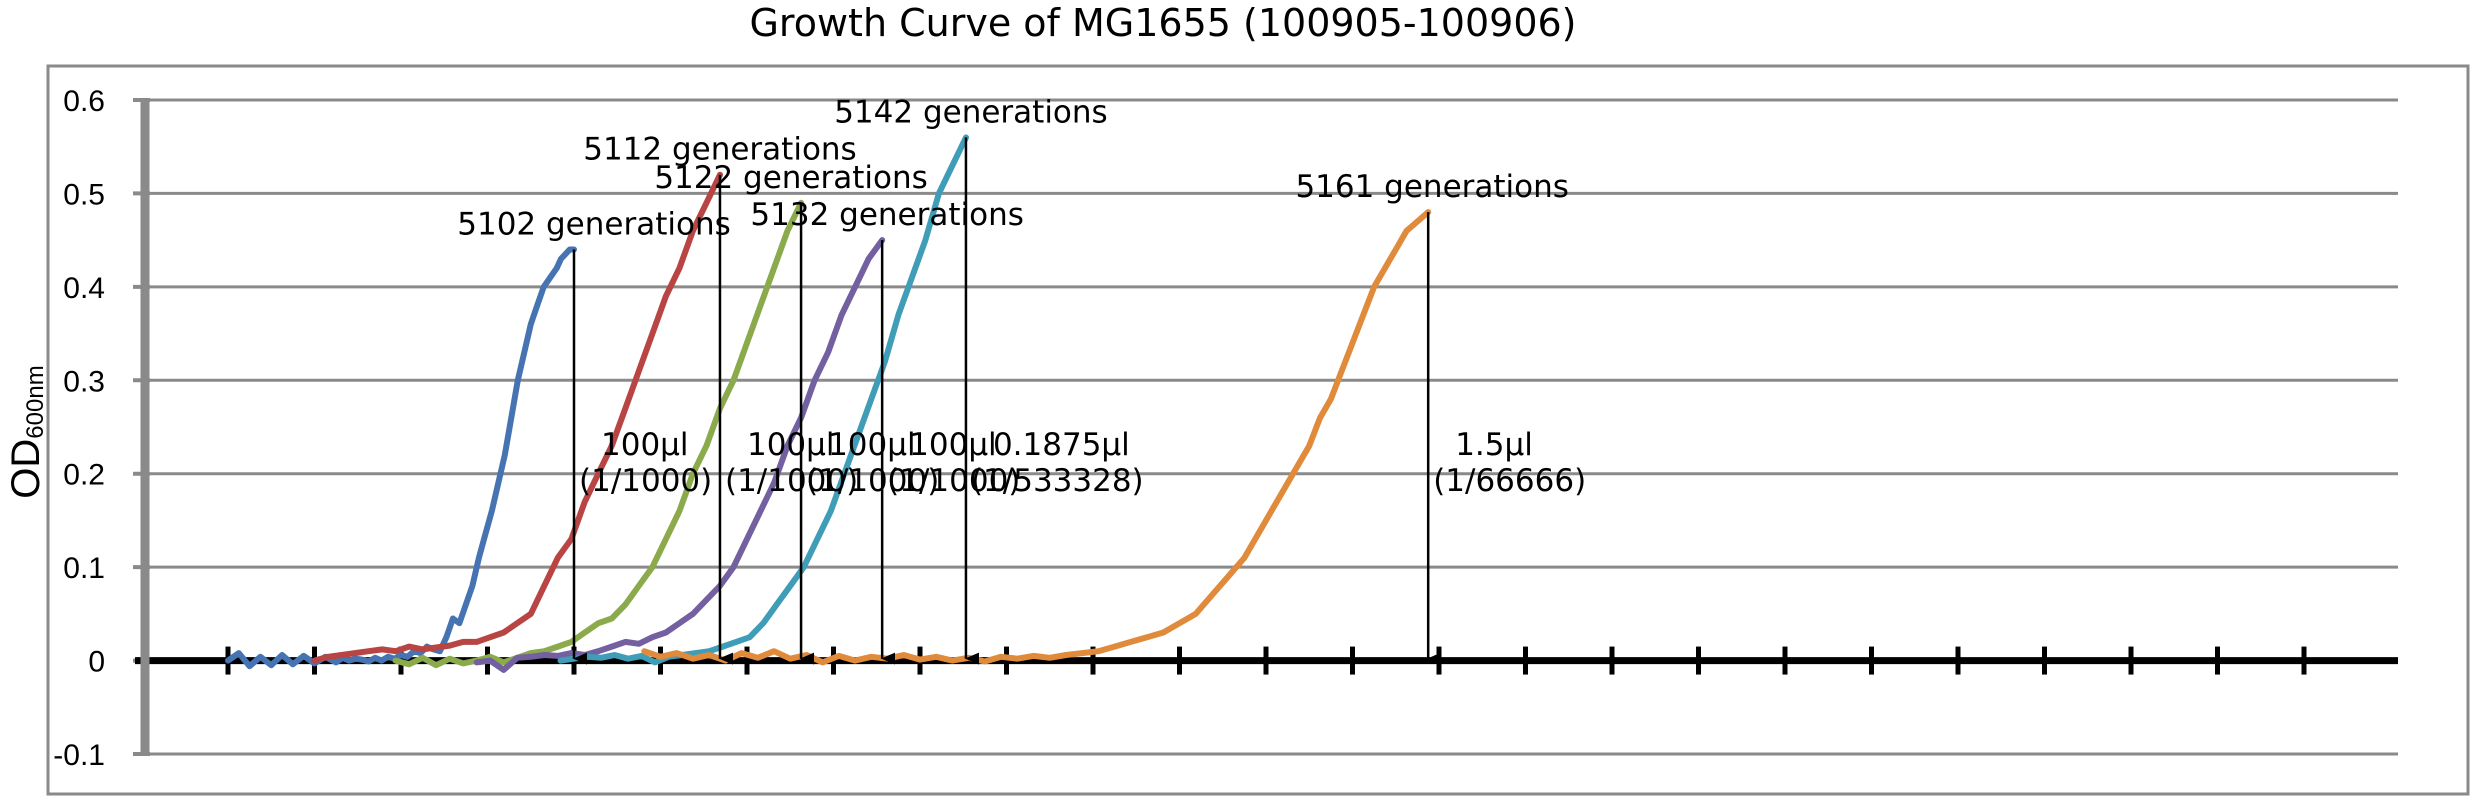 The height and width of the screenshot is (797, 2470). Describe the element at coordinates (84, 194) in the screenshot. I see `y-tick-label: 0.5` at that location.